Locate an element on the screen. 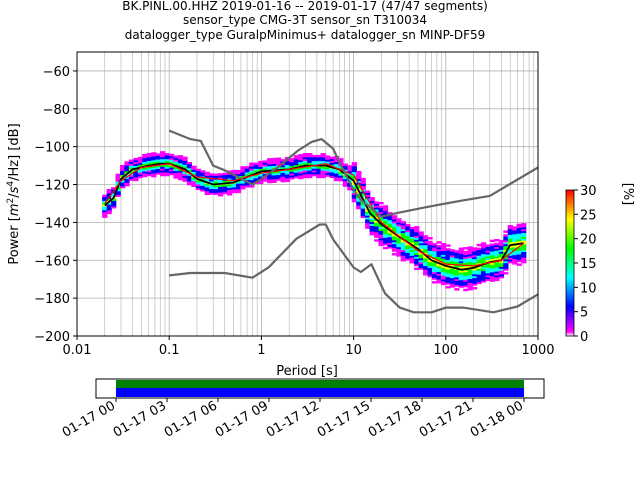 The width and height of the screenshot is (640, 480). time-tick-label: 01-17 00 is located at coordinates (89, 419).